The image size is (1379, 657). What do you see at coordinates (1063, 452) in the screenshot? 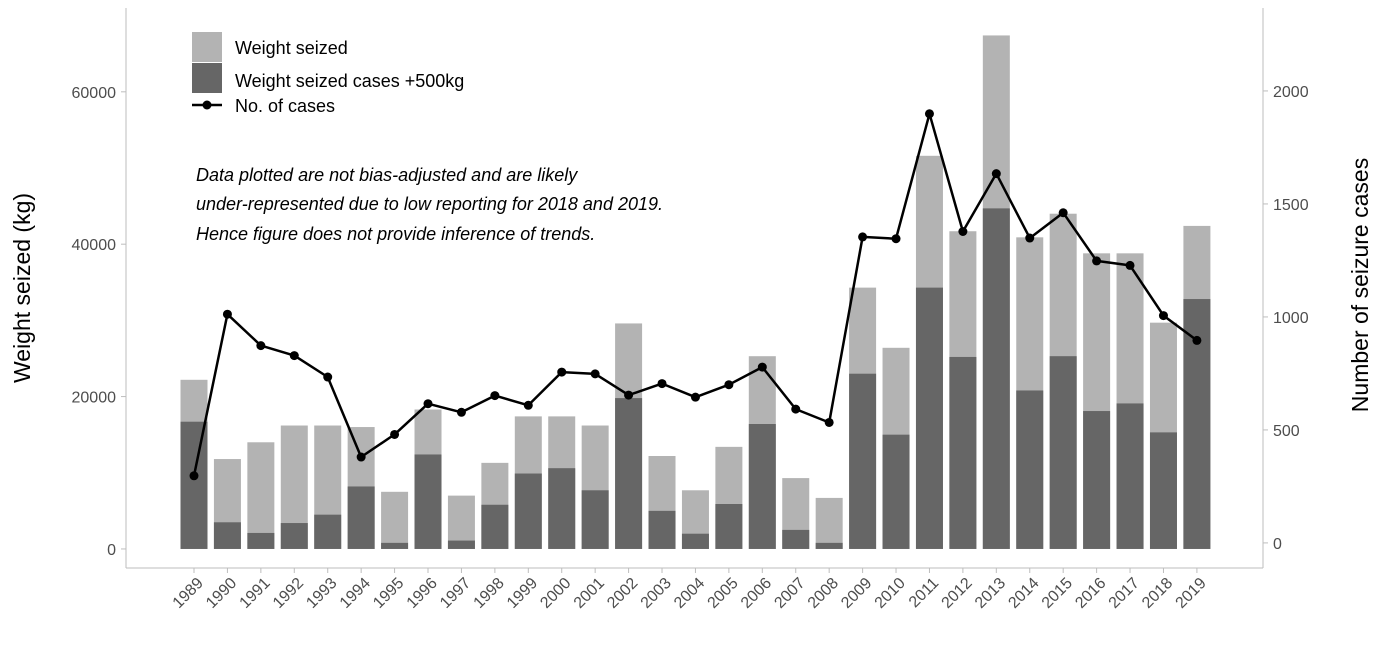
I see `bar-weight-500kg-2015` at bounding box center [1063, 452].